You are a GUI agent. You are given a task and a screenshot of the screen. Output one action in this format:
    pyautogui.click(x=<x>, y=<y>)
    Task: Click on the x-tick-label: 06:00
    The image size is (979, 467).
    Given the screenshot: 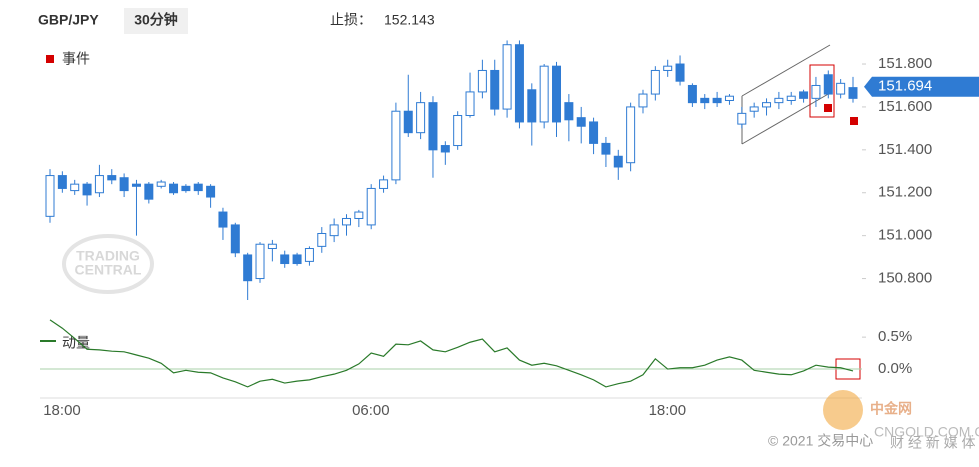 What is the action you would take?
    pyautogui.click(x=371, y=410)
    